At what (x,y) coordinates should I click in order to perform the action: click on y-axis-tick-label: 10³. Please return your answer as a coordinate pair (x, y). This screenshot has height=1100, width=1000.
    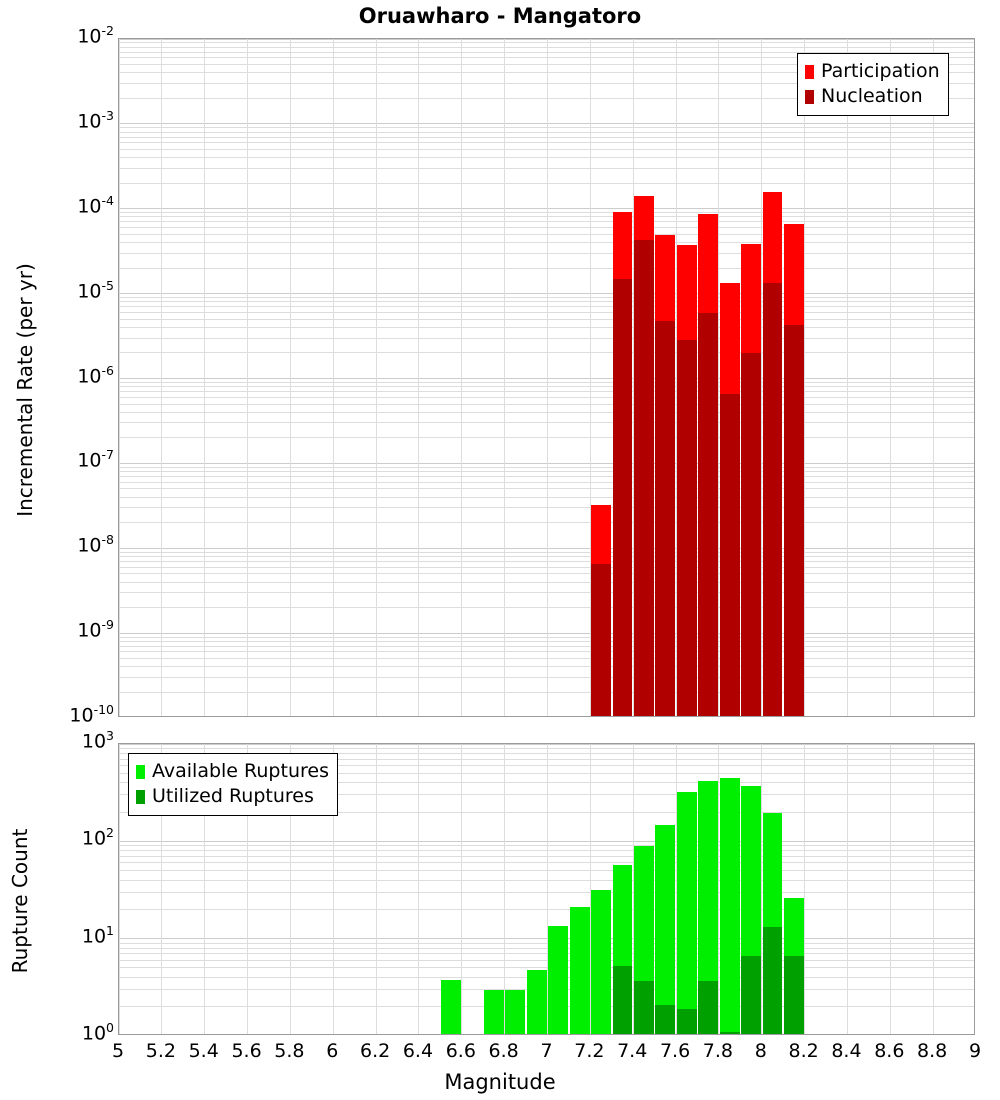
    Looking at the image, I should click on (97, 740).